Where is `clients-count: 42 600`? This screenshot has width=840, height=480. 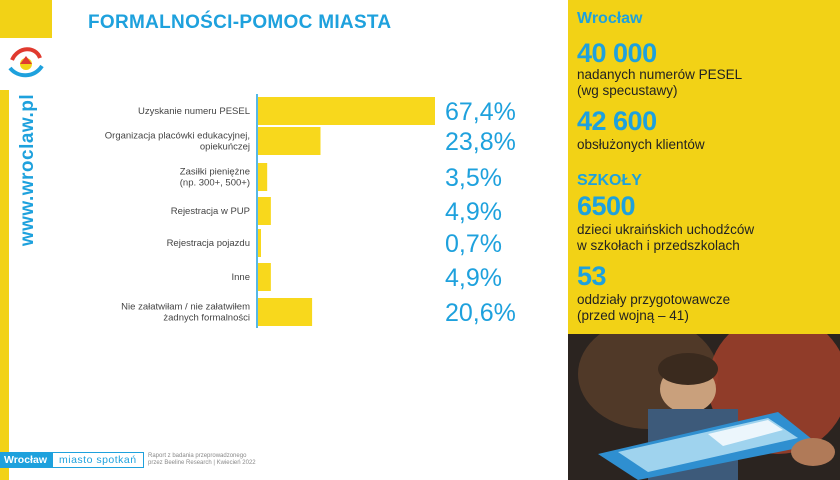 clients-count: 42 600 is located at coordinates (617, 121).